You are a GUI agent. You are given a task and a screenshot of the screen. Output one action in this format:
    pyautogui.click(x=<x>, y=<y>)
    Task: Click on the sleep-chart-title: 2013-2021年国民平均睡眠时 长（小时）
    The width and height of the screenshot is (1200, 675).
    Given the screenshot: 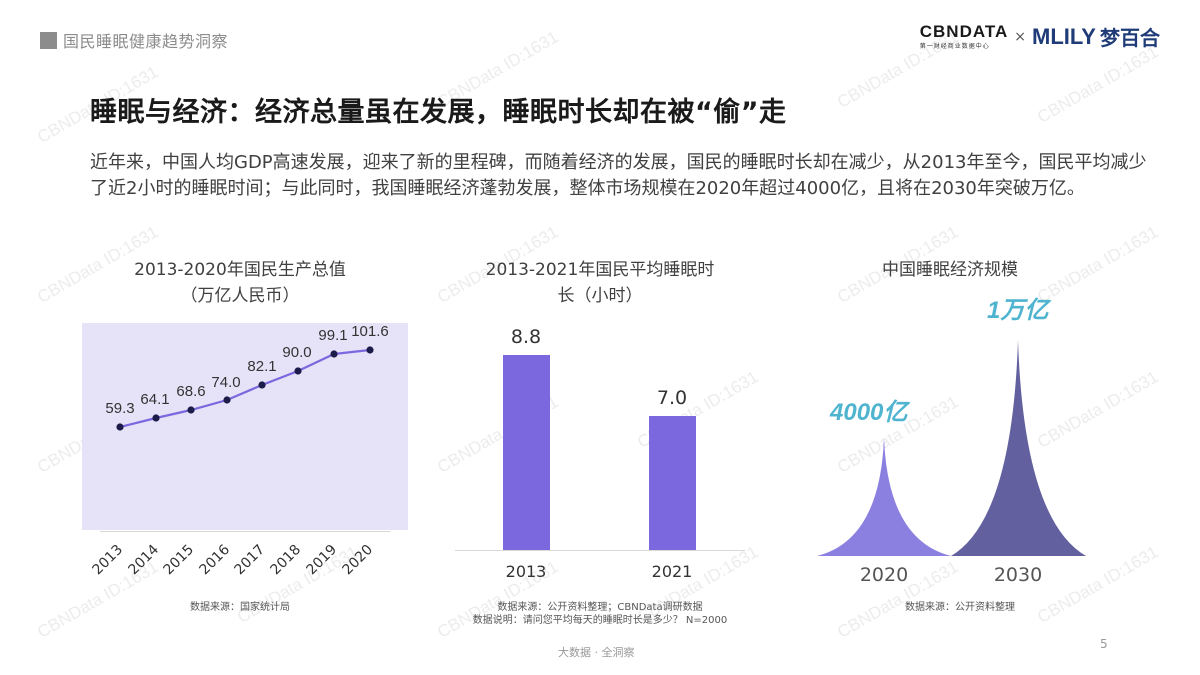 What is the action you would take?
    pyautogui.click(x=600, y=283)
    